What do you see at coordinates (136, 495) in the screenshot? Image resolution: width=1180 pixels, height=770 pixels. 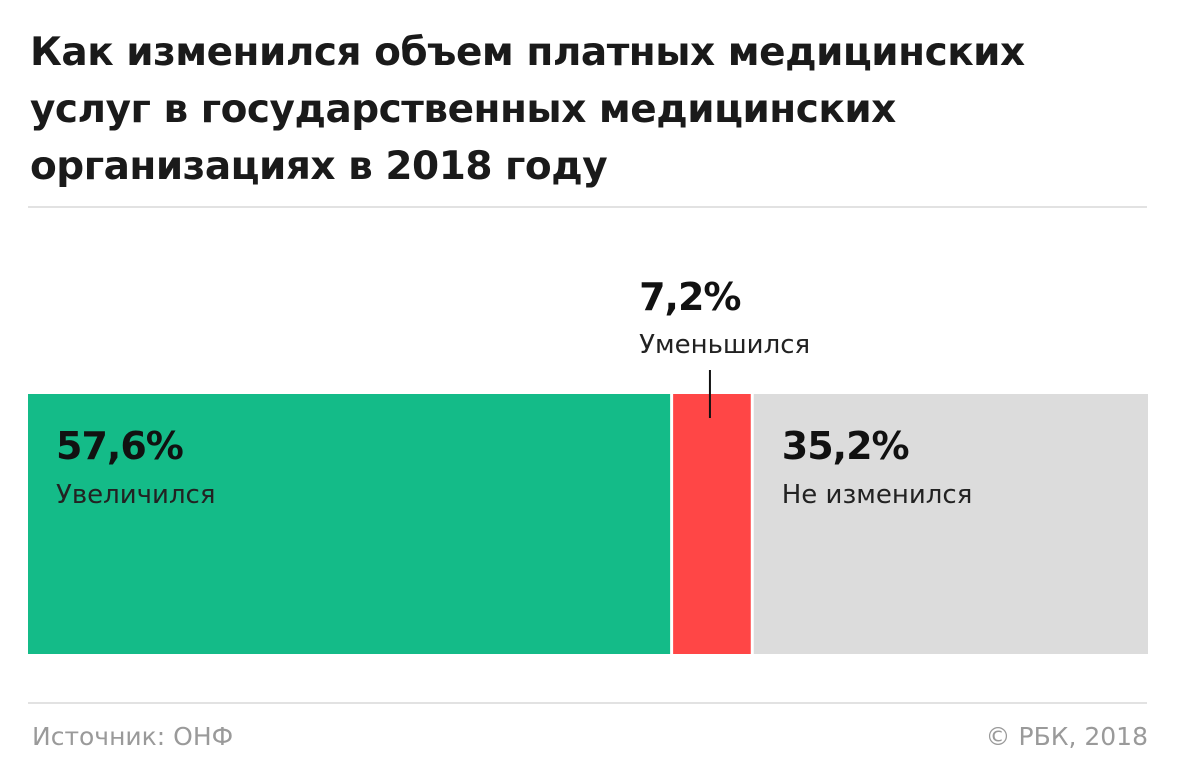 I see `segment-1-category-label: Увеличился` at bounding box center [136, 495].